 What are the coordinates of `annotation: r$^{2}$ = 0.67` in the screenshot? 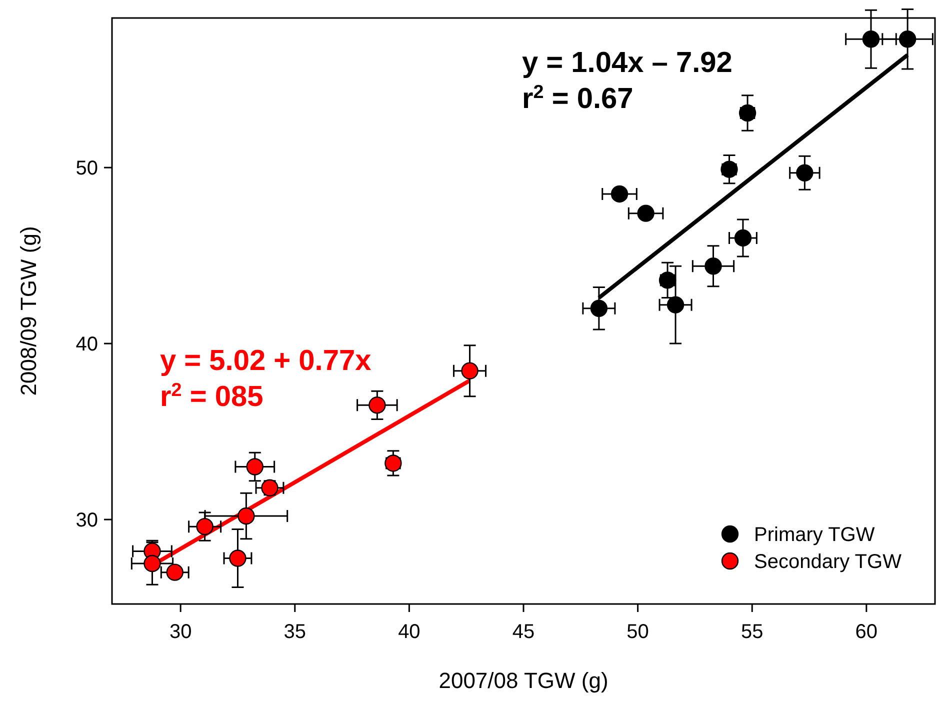 It's located at (578, 97).